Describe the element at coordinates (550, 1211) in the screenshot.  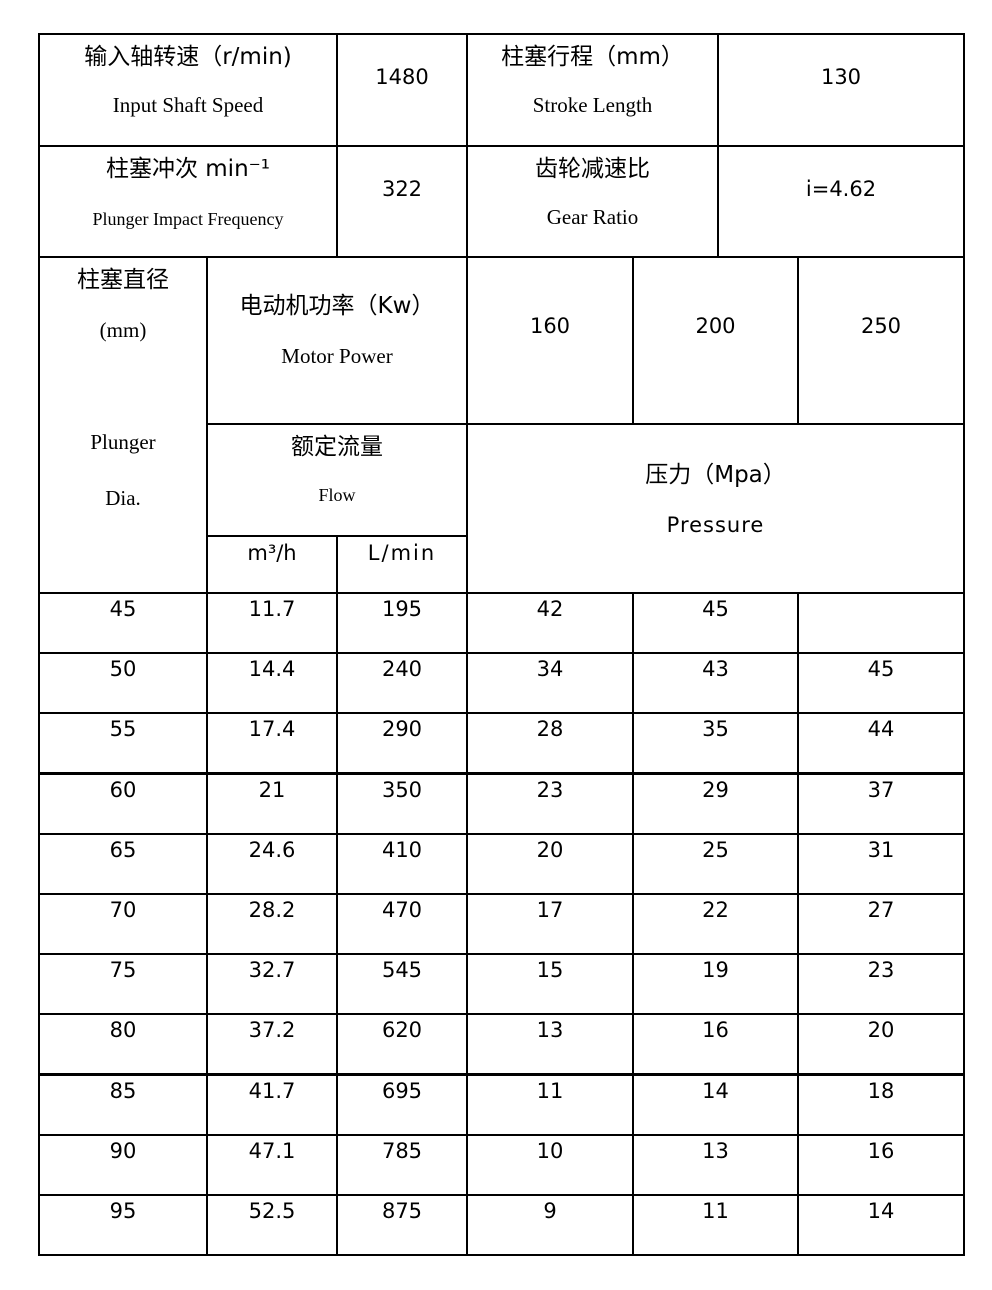
I see `cell-value: 9` at that location.